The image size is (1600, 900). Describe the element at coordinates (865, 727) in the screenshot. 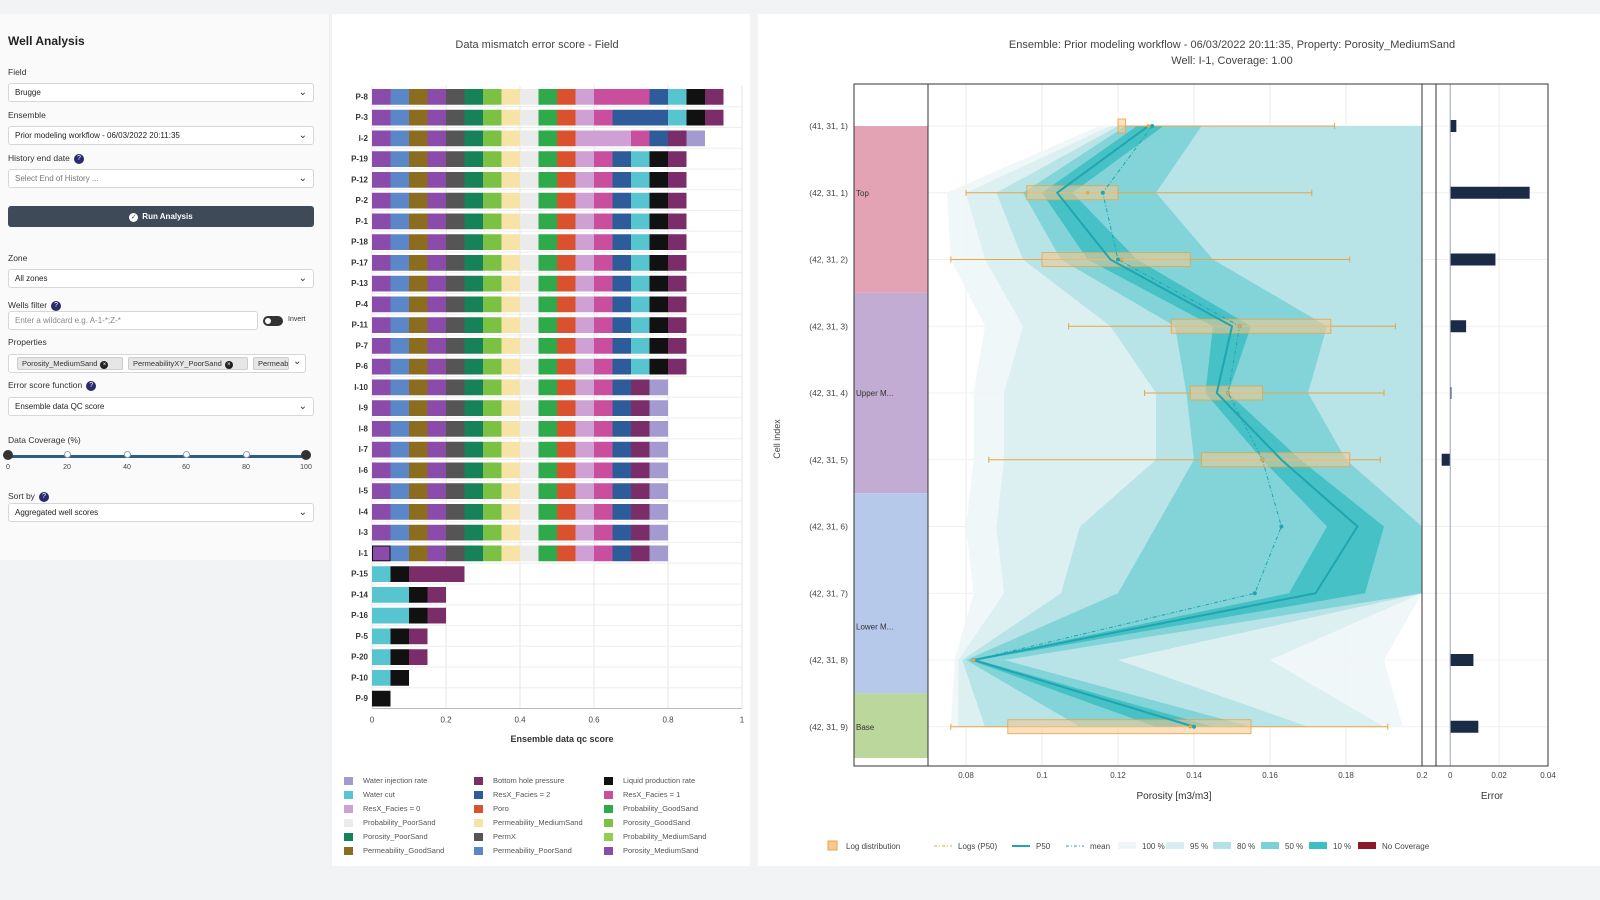

I see `zone-label: Base` at that location.